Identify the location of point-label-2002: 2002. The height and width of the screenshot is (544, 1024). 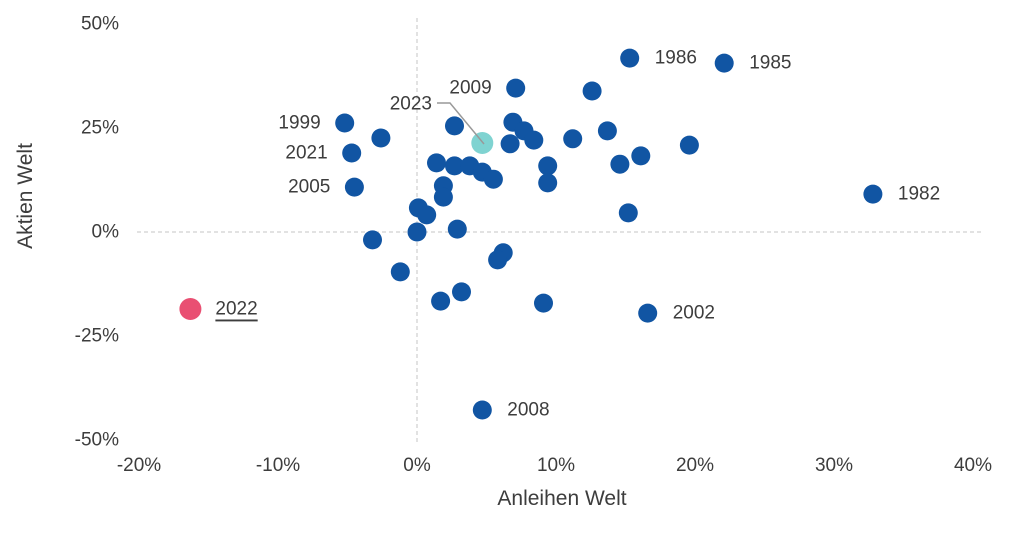
(694, 313).